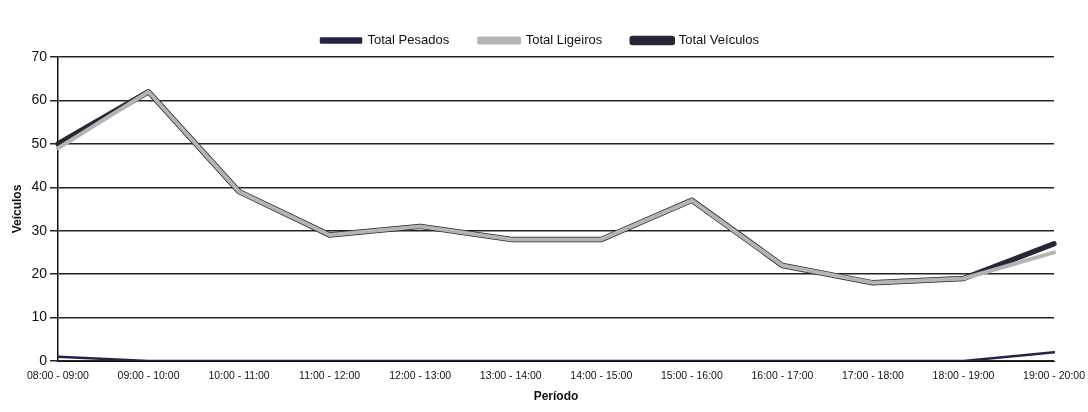  I want to click on x-tick-label: 08:00 - 09:00, so click(58, 375).